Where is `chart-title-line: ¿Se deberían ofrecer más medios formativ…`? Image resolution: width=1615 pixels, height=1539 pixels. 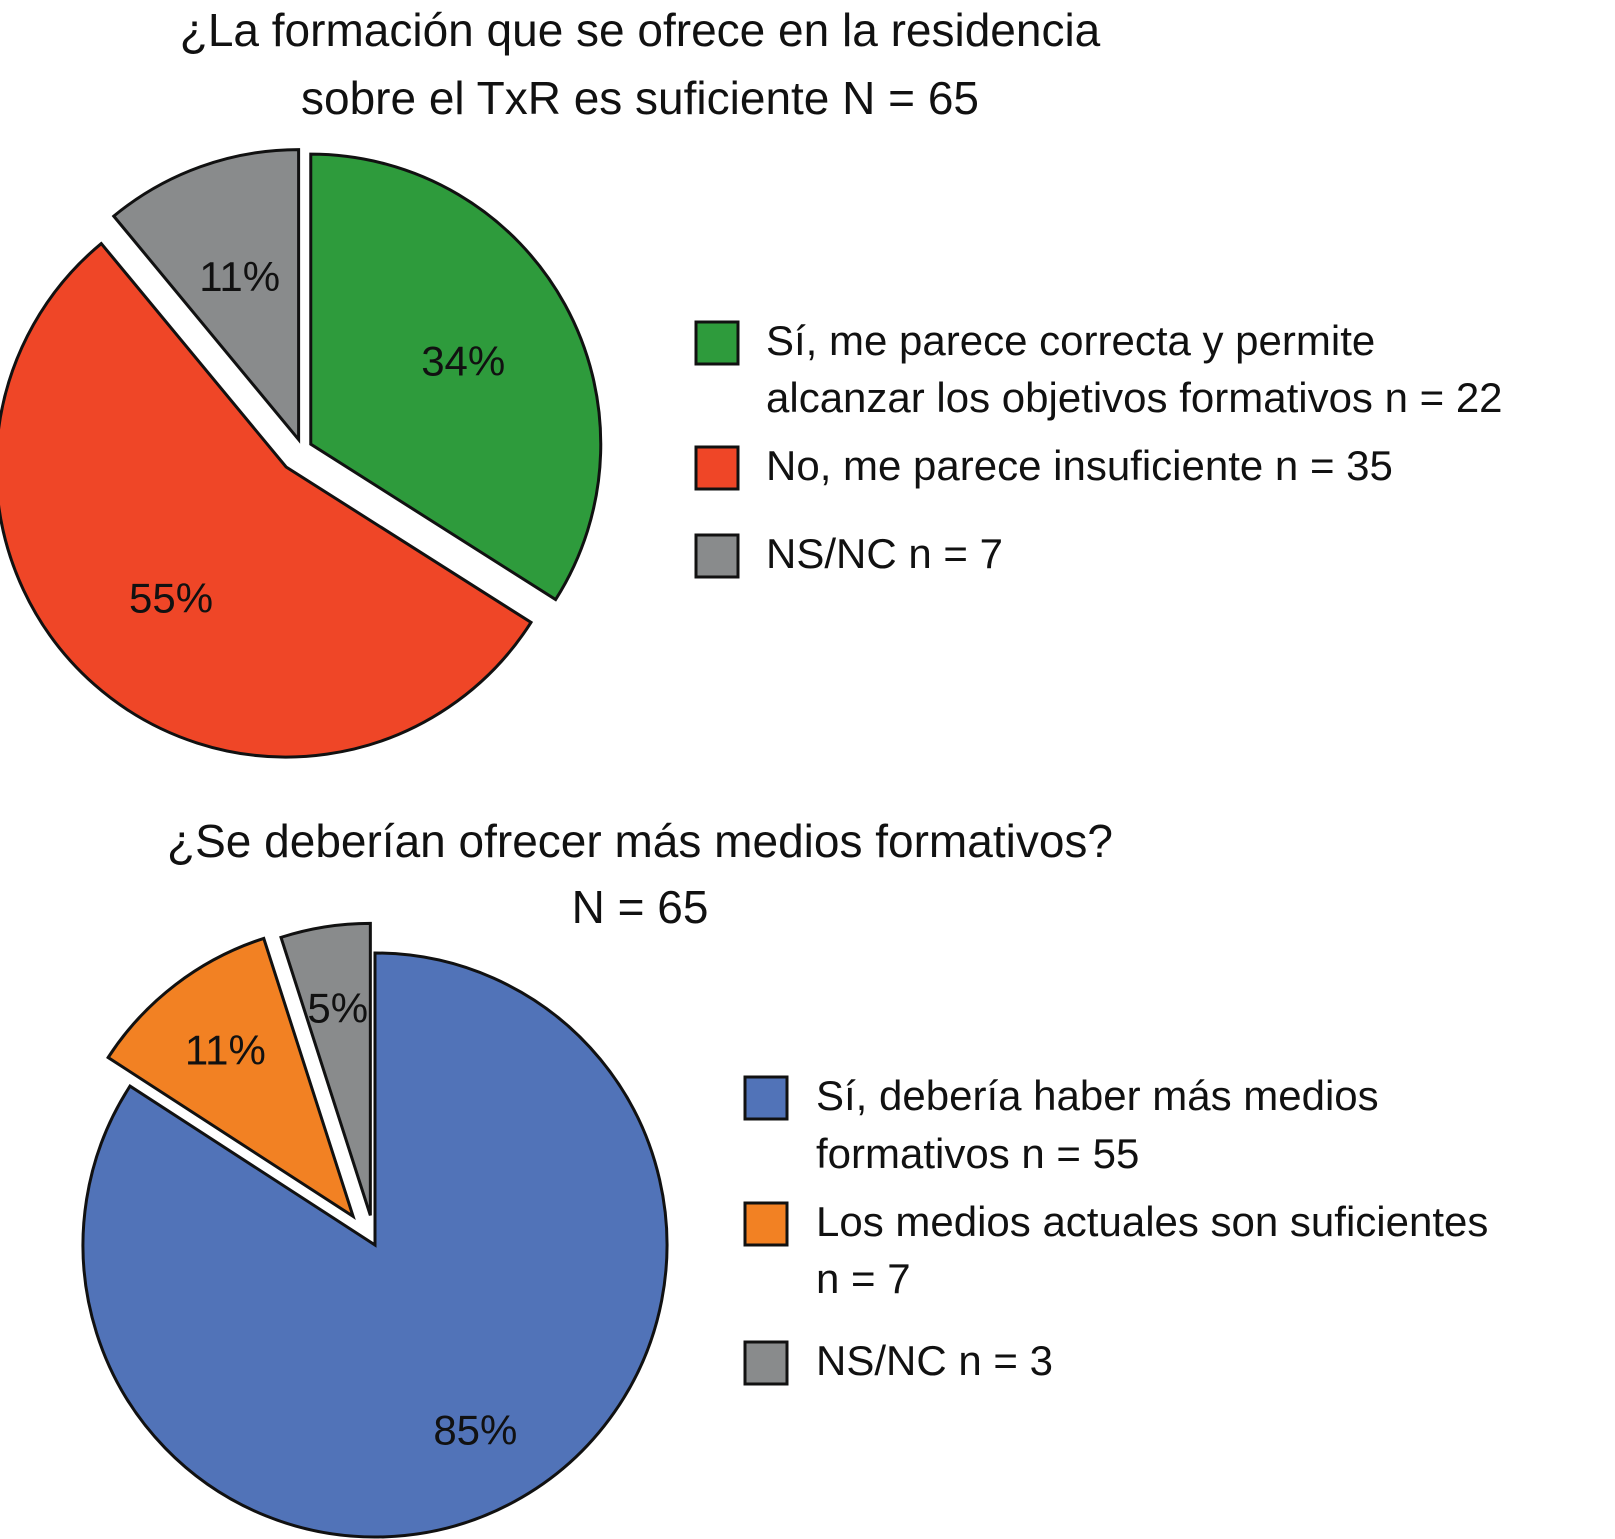
chart-title-line: ¿Se deberían ofrecer más medios formativ… is located at coordinates (640, 841).